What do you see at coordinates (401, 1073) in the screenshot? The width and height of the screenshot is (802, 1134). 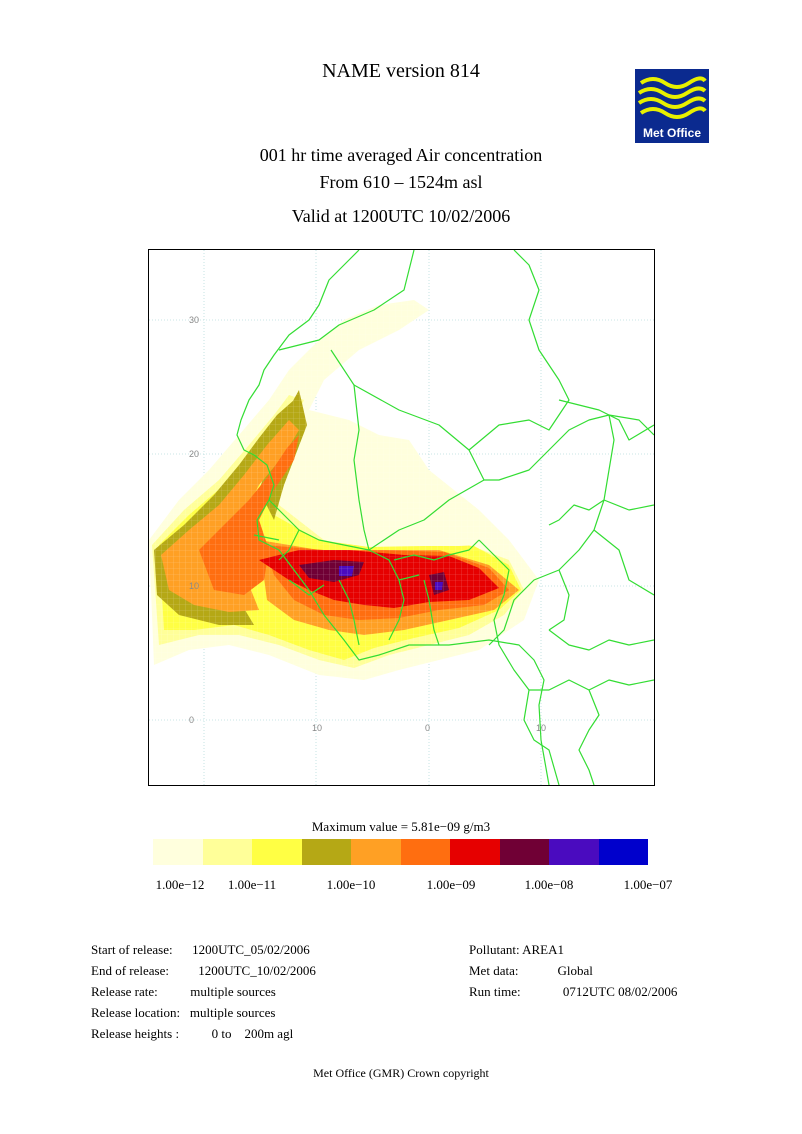 I see `copyright-footer: Met Office (GMR) Crown copyright` at bounding box center [401, 1073].